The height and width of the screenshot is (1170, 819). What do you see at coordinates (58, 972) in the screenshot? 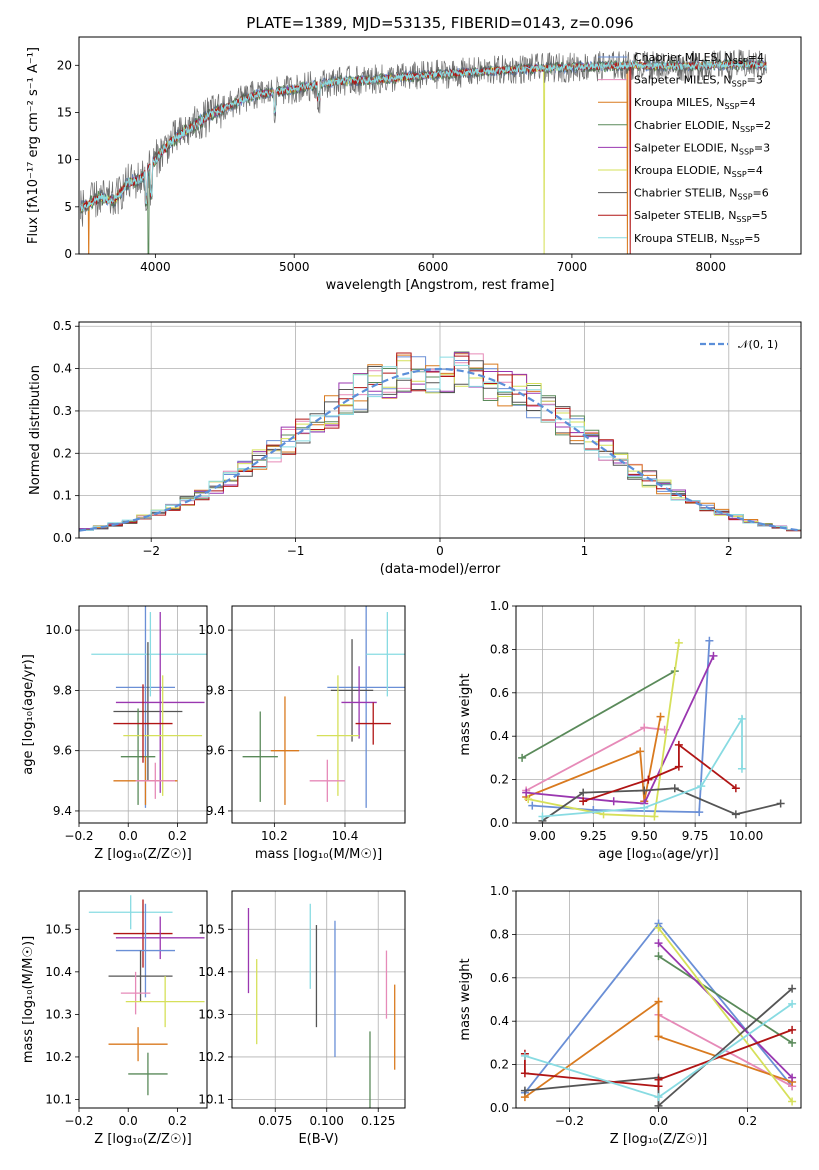
I see `y-tick-label: 10.4` at bounding box center [58, 972].